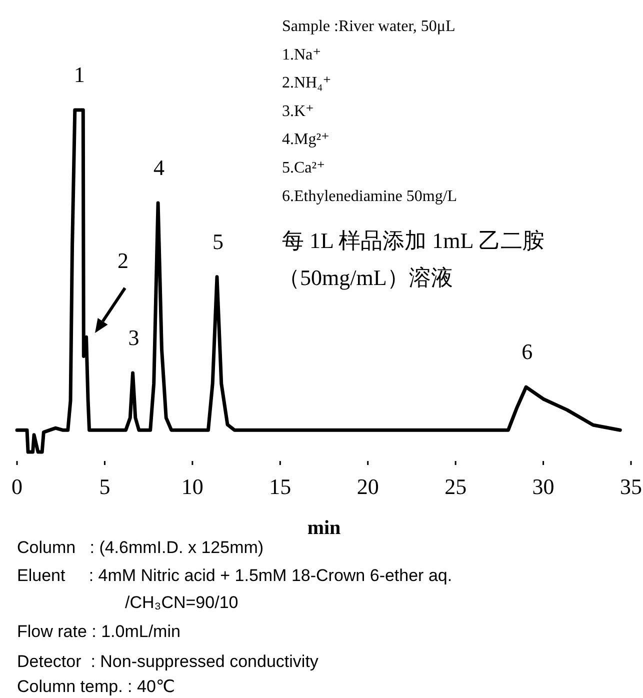 This screenshot has height=698, width=643. Describe the element at coordinates (365, 277) in the screenshot. I see `annotation: （50mg/mL）溶液` at that location.